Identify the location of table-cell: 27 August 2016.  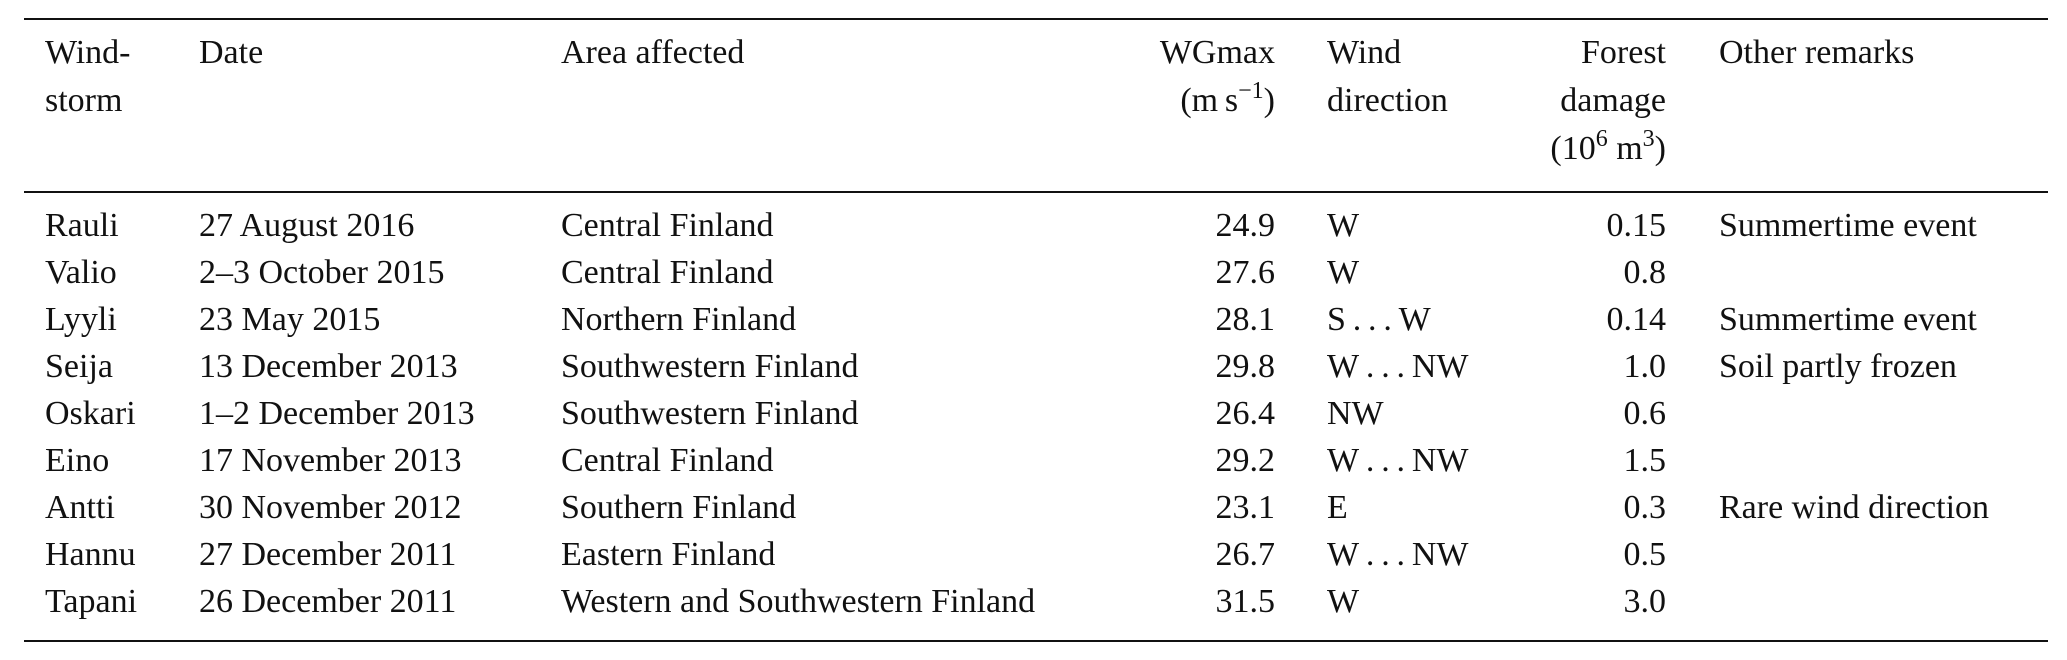
(307, 225).